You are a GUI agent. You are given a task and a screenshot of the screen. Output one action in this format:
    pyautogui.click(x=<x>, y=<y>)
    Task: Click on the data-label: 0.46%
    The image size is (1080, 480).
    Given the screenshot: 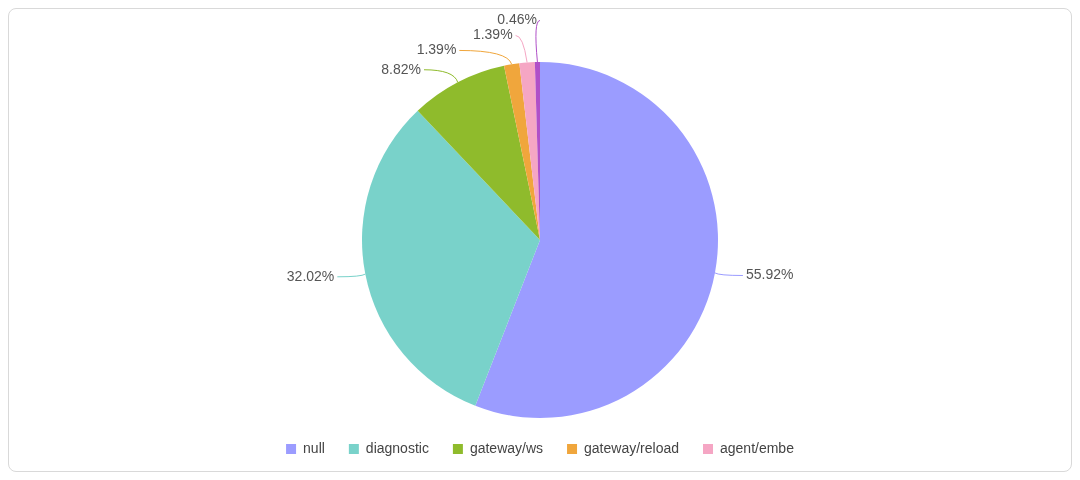 What is the action you would take?
    pyautogui.click(x=517, y=19)
    